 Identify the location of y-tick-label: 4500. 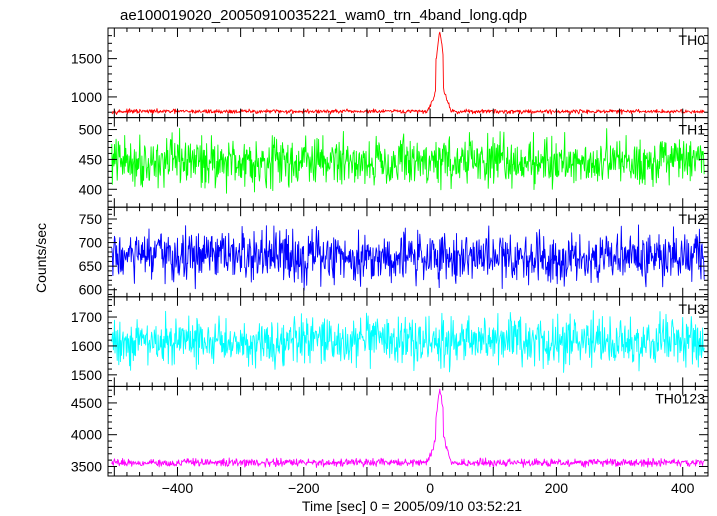
(86, 403).